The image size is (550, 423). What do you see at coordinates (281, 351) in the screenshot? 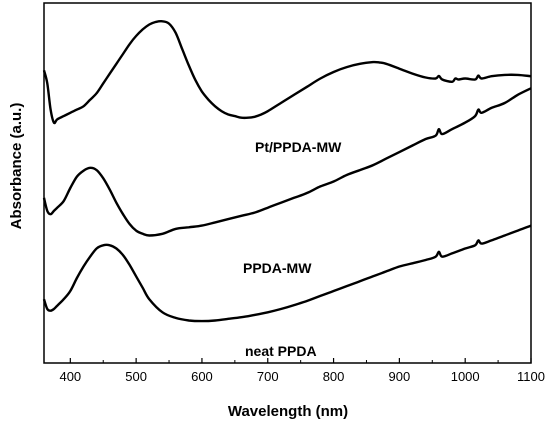
I see `series-label-neat-ppda: neat PPDA` at bounding box center [281, 351].